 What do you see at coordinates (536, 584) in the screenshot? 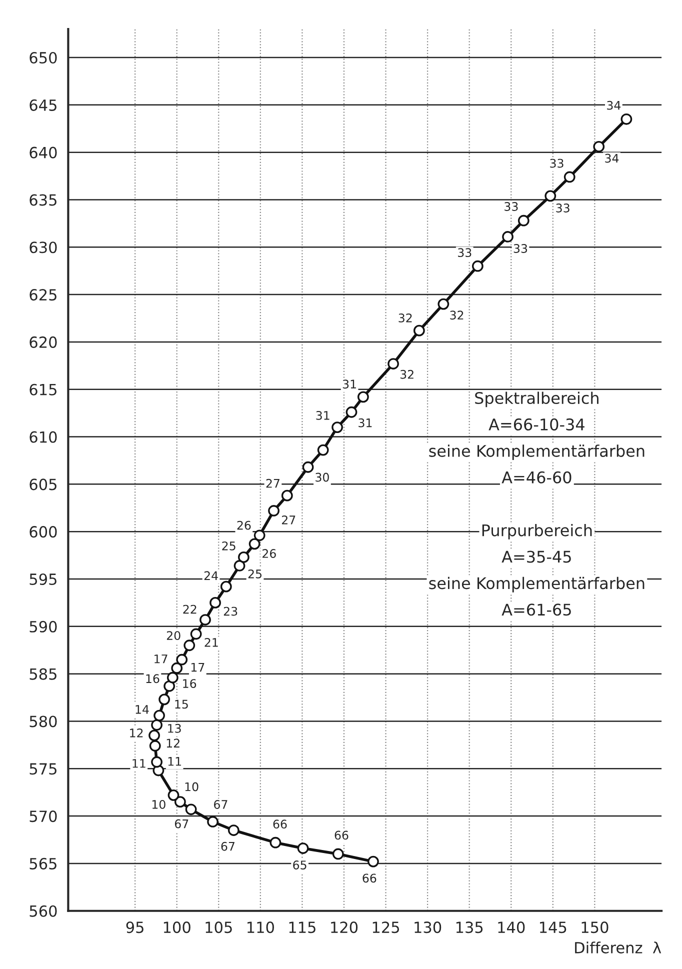
I see `annotation: seine Komplementärfarben` at bounding box center [536, 584].